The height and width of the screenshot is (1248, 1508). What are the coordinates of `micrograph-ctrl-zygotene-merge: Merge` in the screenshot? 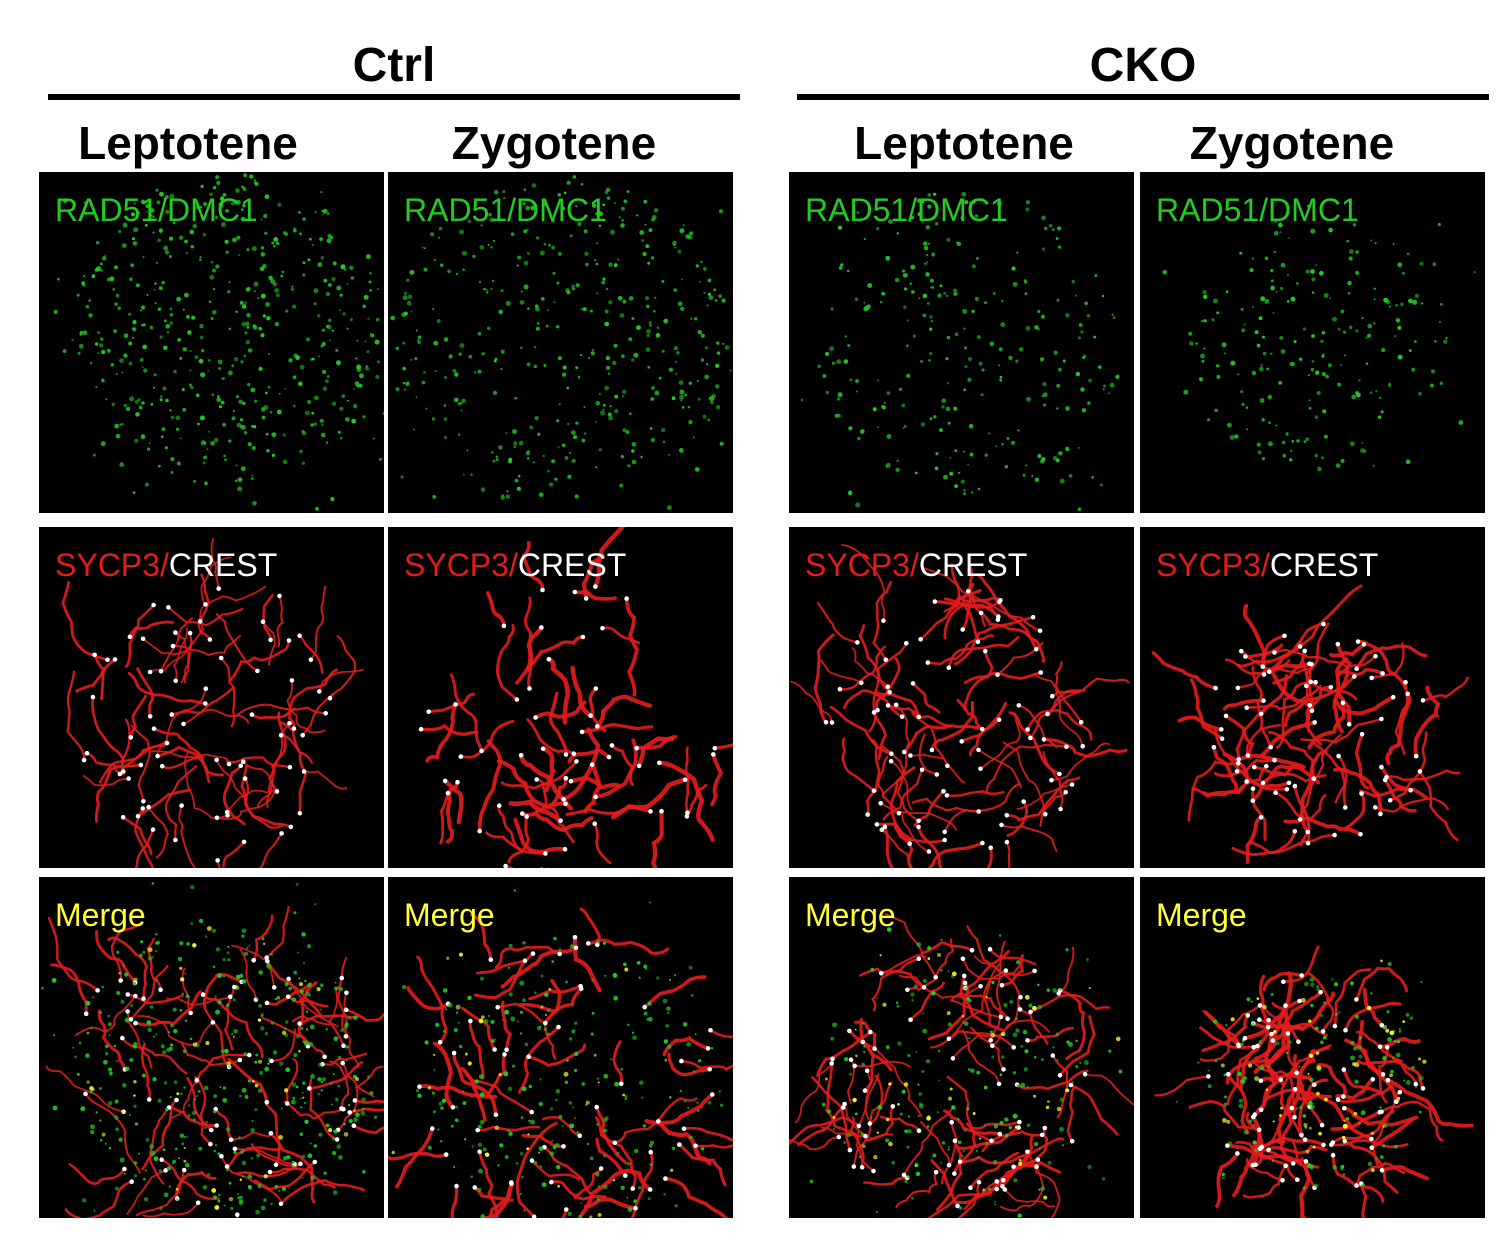 It's located at (560, 1047).